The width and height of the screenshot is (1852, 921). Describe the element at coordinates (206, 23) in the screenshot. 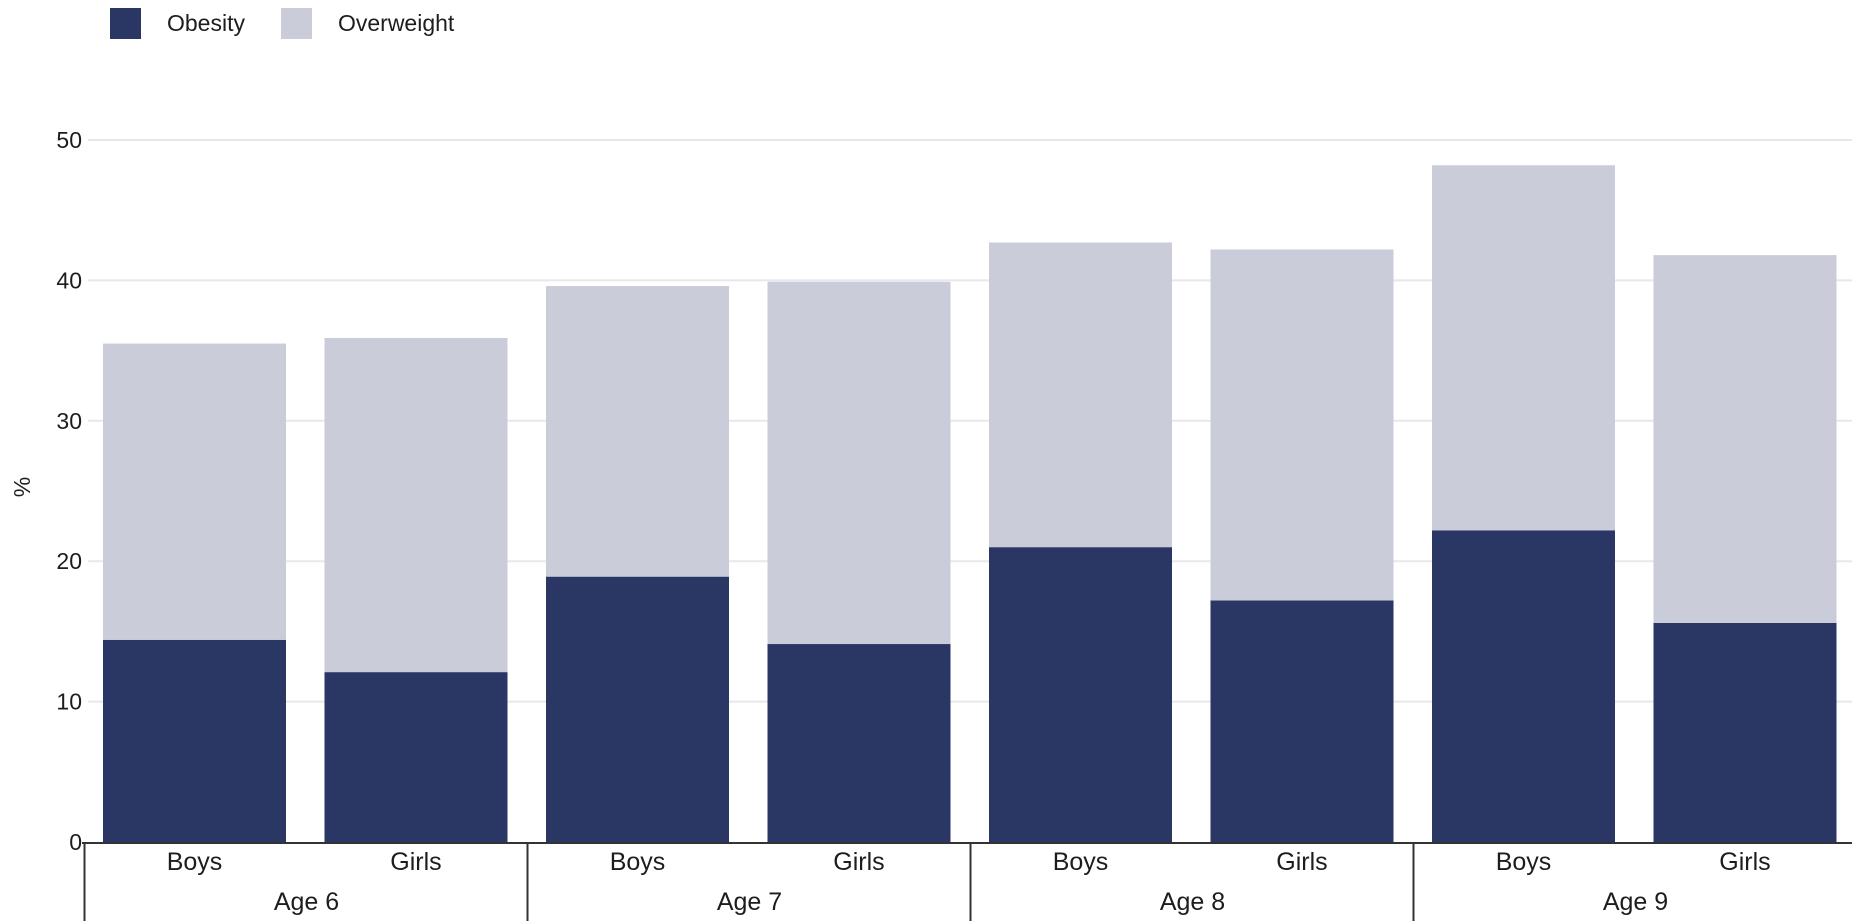

I see `legend-label-obesity: Obesity` at that location.